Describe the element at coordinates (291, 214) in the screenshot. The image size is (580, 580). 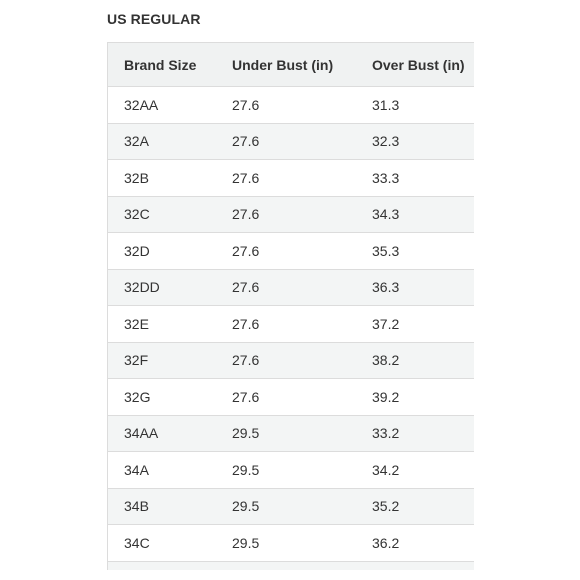
I see `table-row: 32C 27.6 34.3` at that location.